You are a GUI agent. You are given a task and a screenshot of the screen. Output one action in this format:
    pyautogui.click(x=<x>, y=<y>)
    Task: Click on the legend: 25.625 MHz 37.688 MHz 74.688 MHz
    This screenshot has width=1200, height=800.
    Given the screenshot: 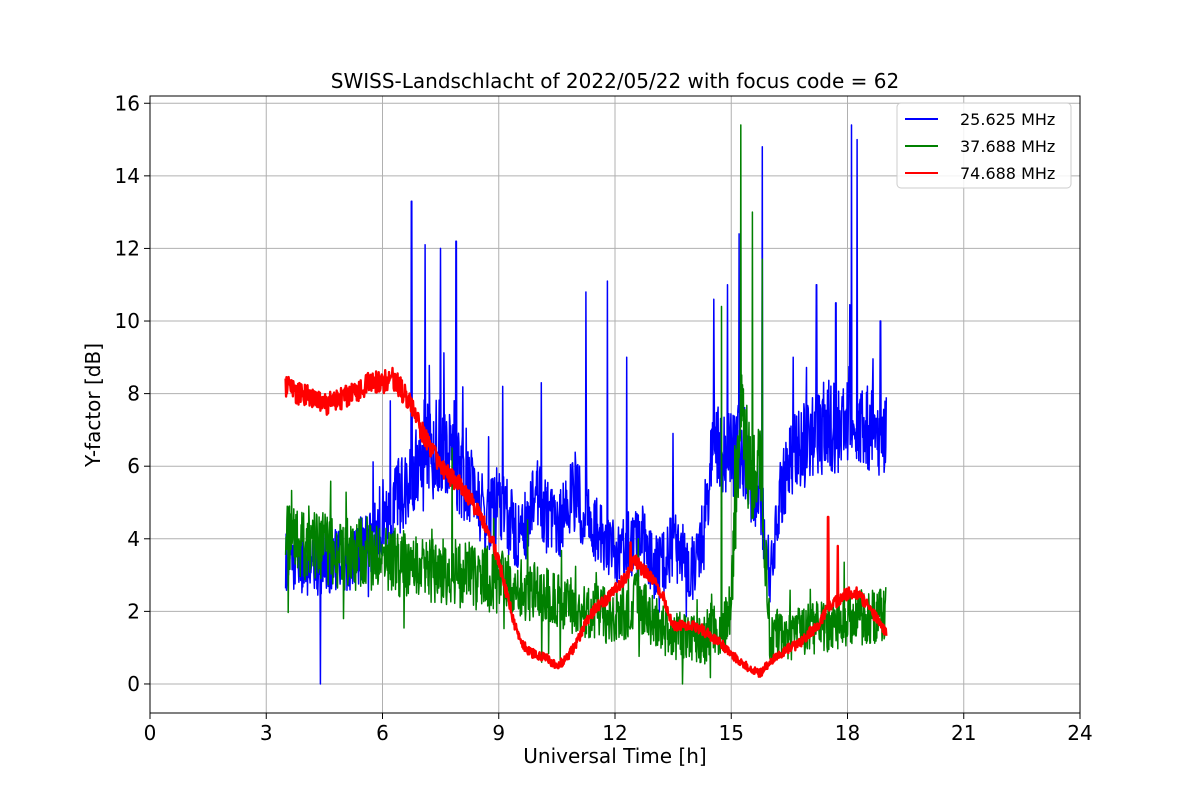 What is the action you would take?
    pyautogui.click(x=984, y=145)
    